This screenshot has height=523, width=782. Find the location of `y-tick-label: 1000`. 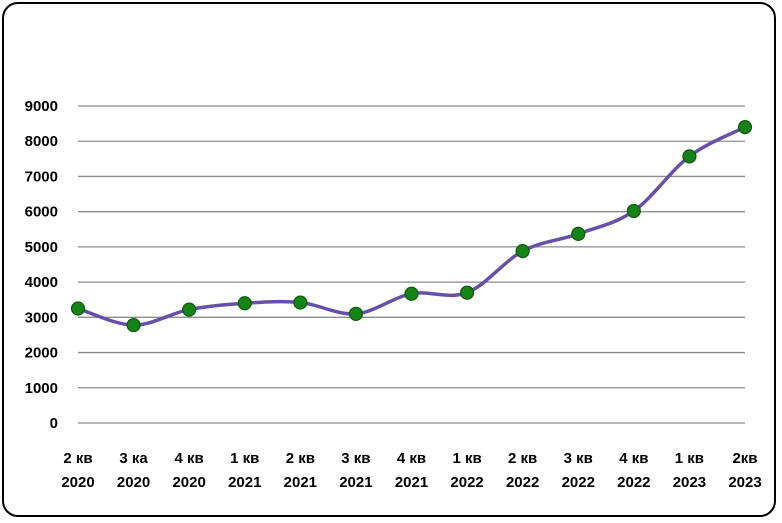

y-tick-label: 1000 is located at coordinates (41, 388).